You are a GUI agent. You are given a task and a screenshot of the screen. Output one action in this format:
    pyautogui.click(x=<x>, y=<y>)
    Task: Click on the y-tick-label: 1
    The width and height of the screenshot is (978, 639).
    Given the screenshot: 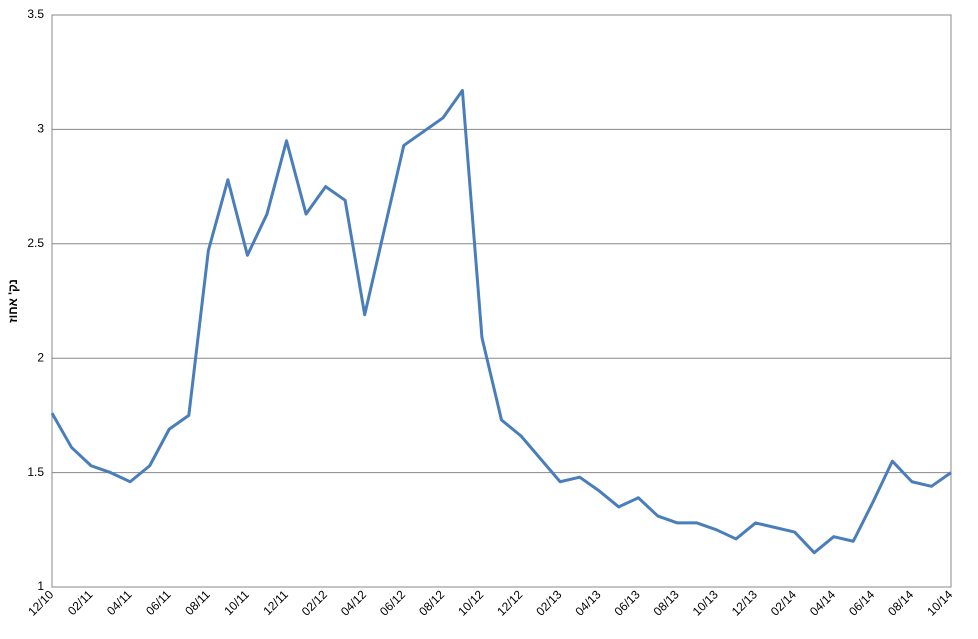 What is the action you would take?
    pyautogui.click(x=40, y=586)
    